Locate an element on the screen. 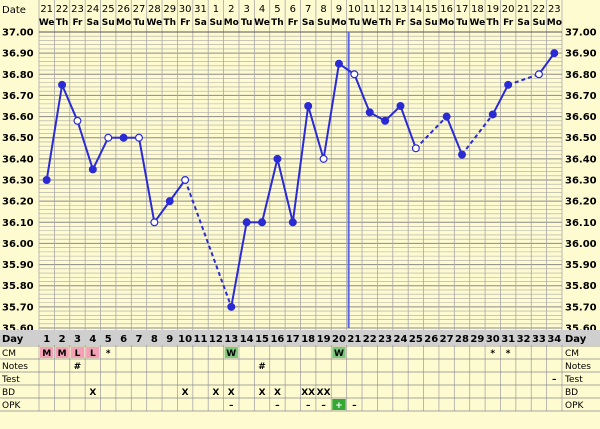 The height and width of the screenshot is (429, 600). date-number-label: 22 is located at coordinates (62, 9).